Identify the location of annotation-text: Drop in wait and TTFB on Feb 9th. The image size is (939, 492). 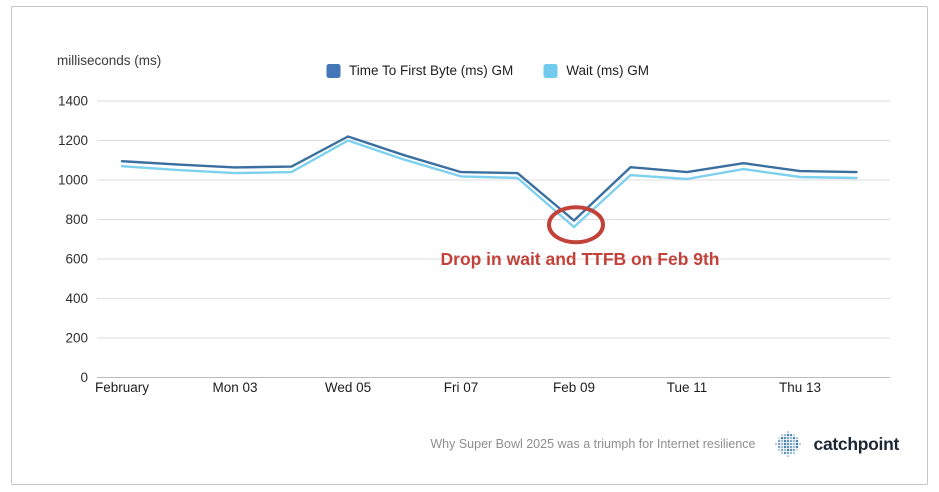
(580, 259).